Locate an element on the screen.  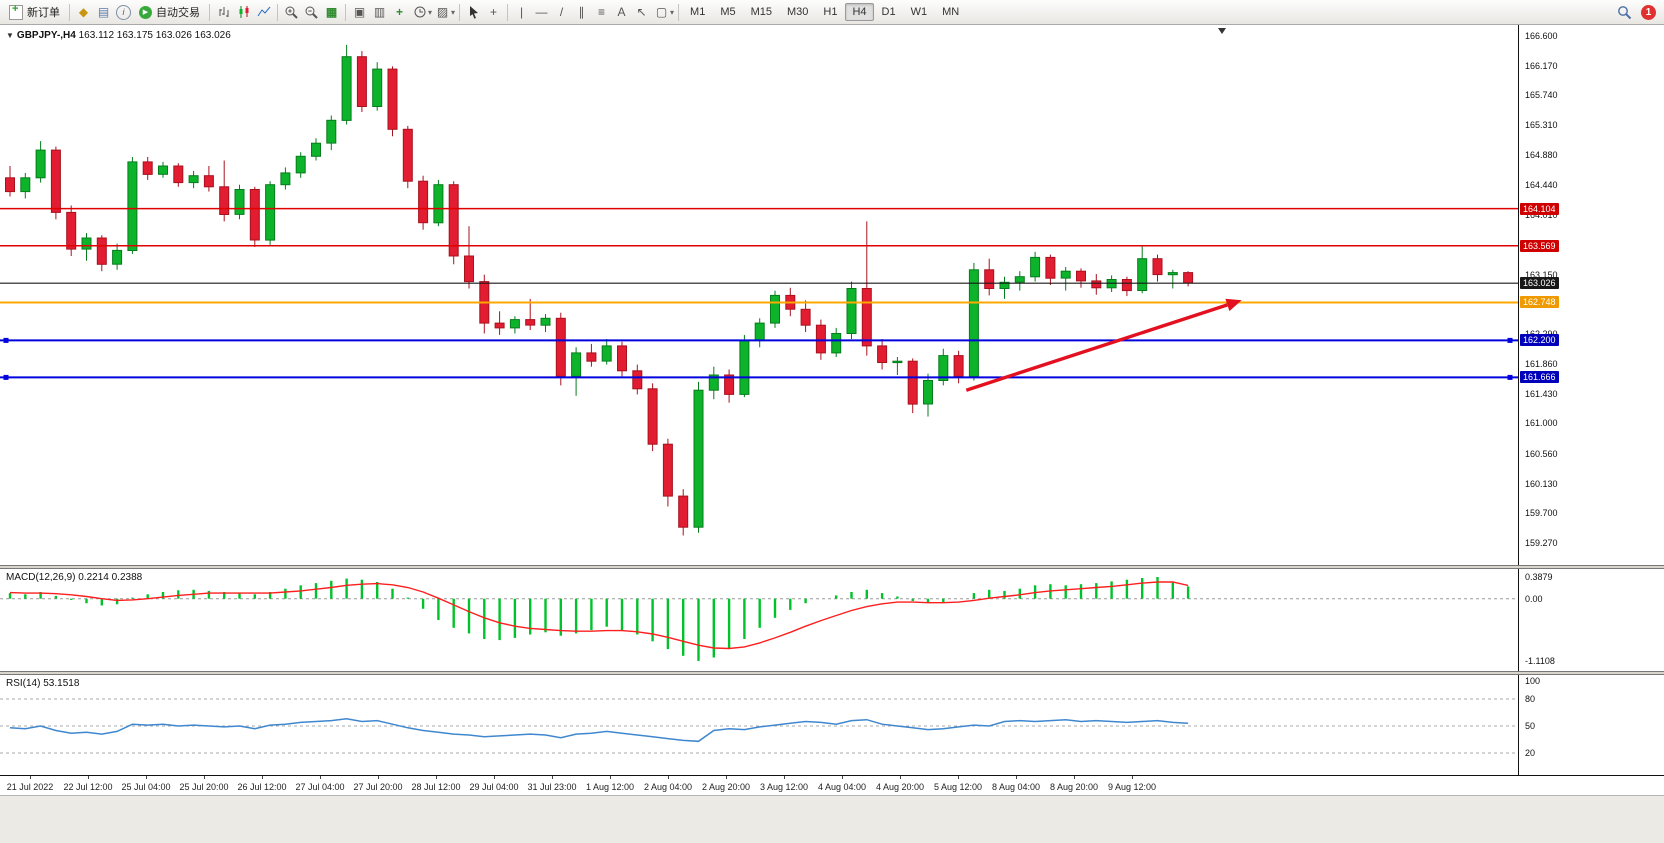
macd-title: MACD(12,26,9) 0.2214 0.2388 is located at coordinates (74, 577).